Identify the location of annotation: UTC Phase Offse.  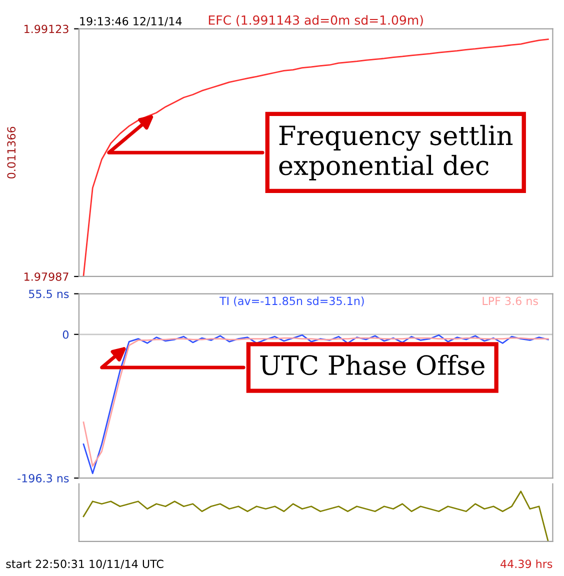
(372, 365).